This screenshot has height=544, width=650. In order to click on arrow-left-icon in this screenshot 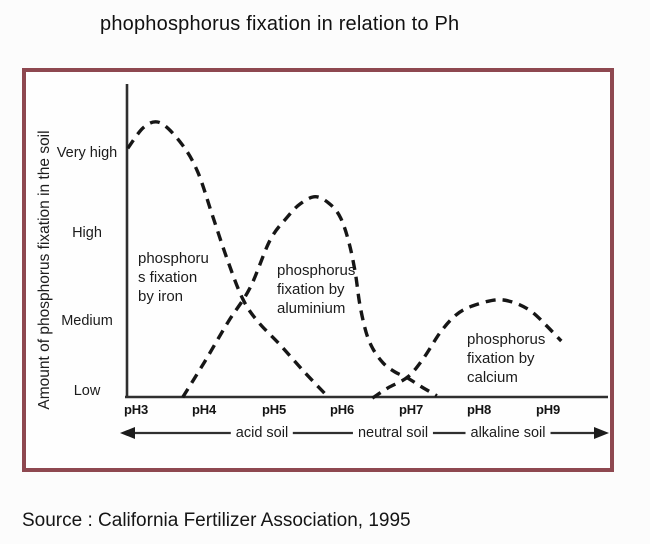, I will do `click(127, 433)`.